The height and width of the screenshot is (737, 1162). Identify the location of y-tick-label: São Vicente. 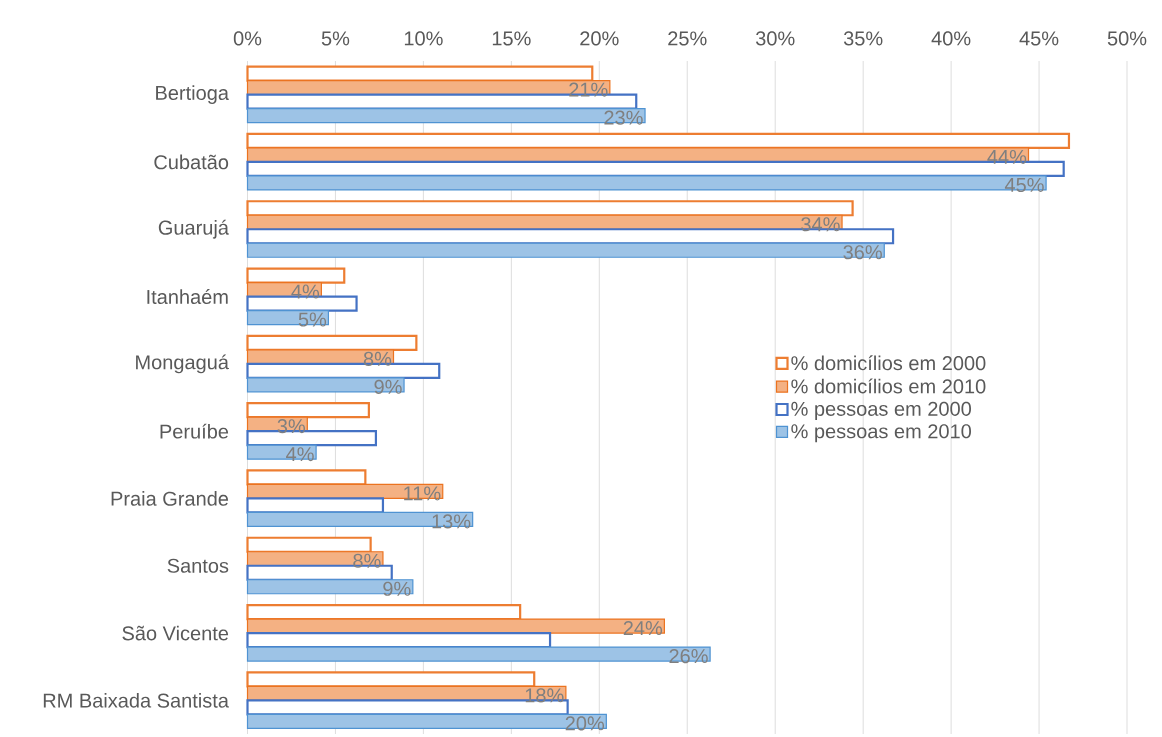
(175, 633).